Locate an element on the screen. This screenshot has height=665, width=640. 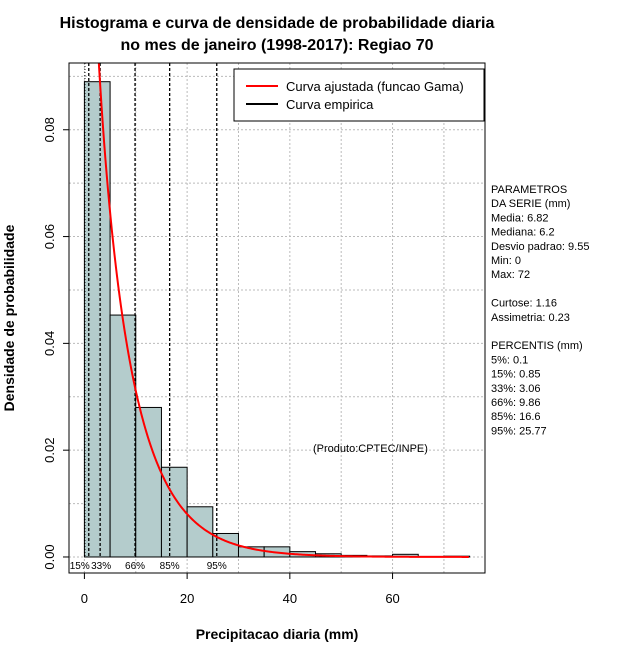
y-tick-label: 0.06 is located at coordinates (49, 236).